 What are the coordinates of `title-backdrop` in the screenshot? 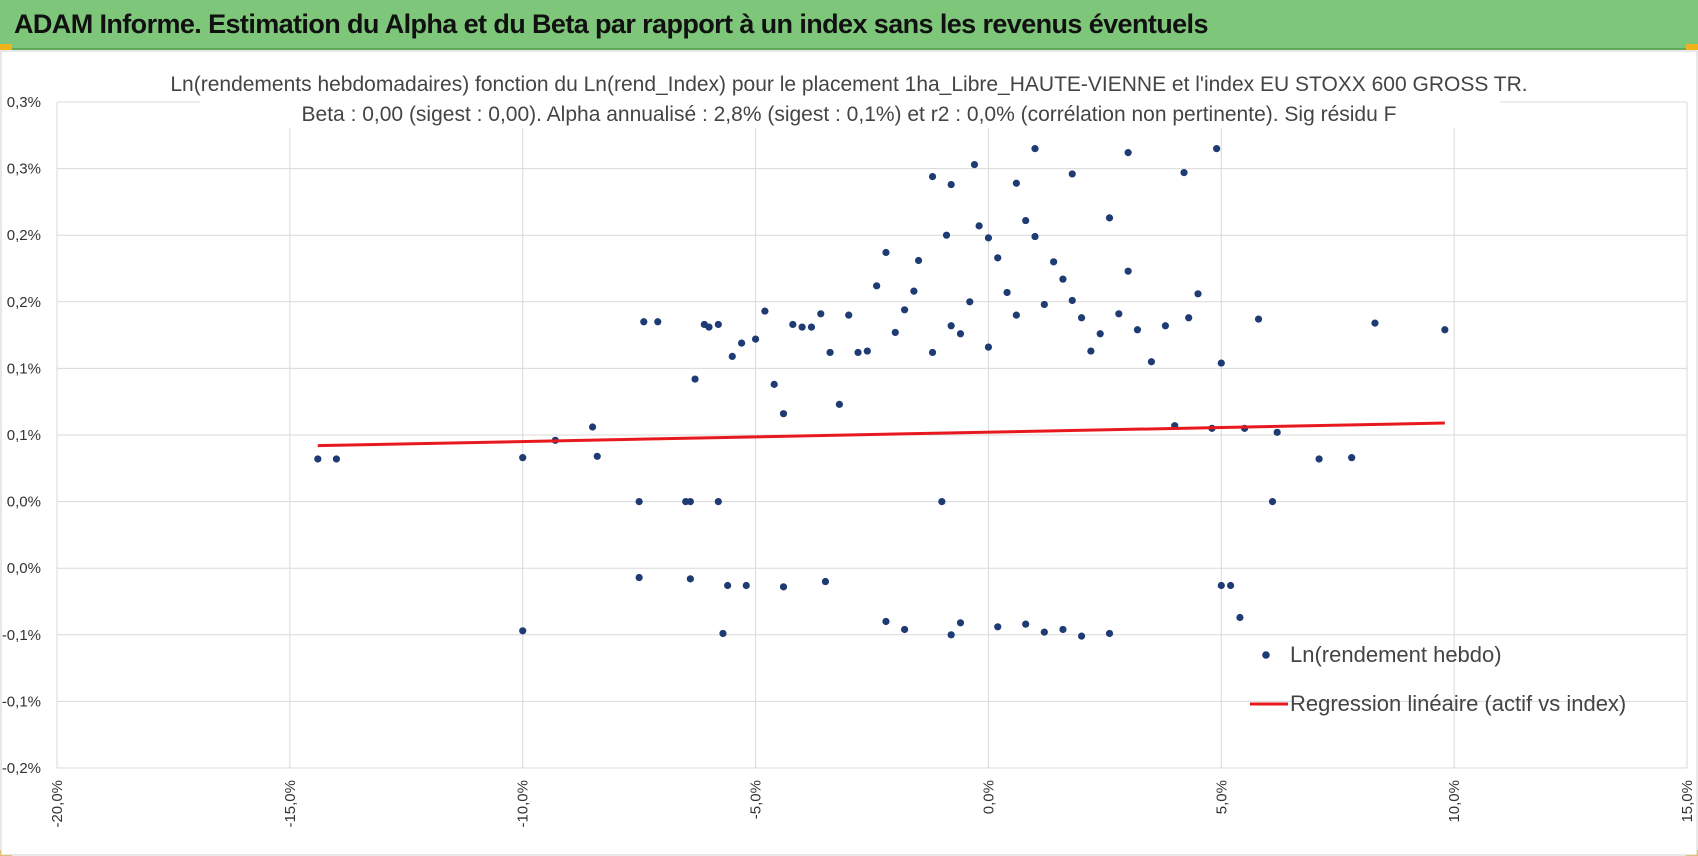 It's located at (850, 98).